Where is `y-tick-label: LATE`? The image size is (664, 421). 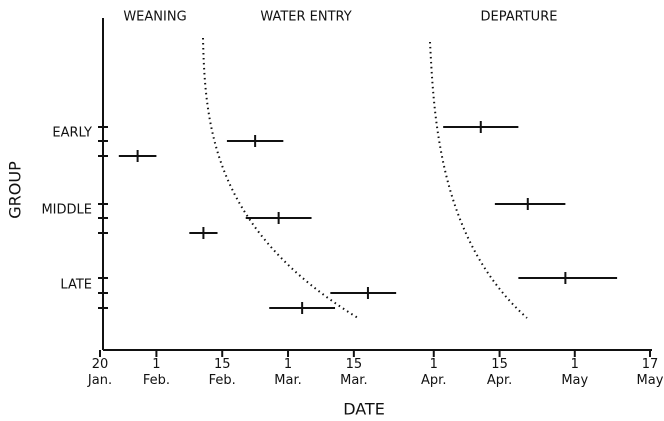
y-tick-label: LATE is located at coordinates (76, 285).